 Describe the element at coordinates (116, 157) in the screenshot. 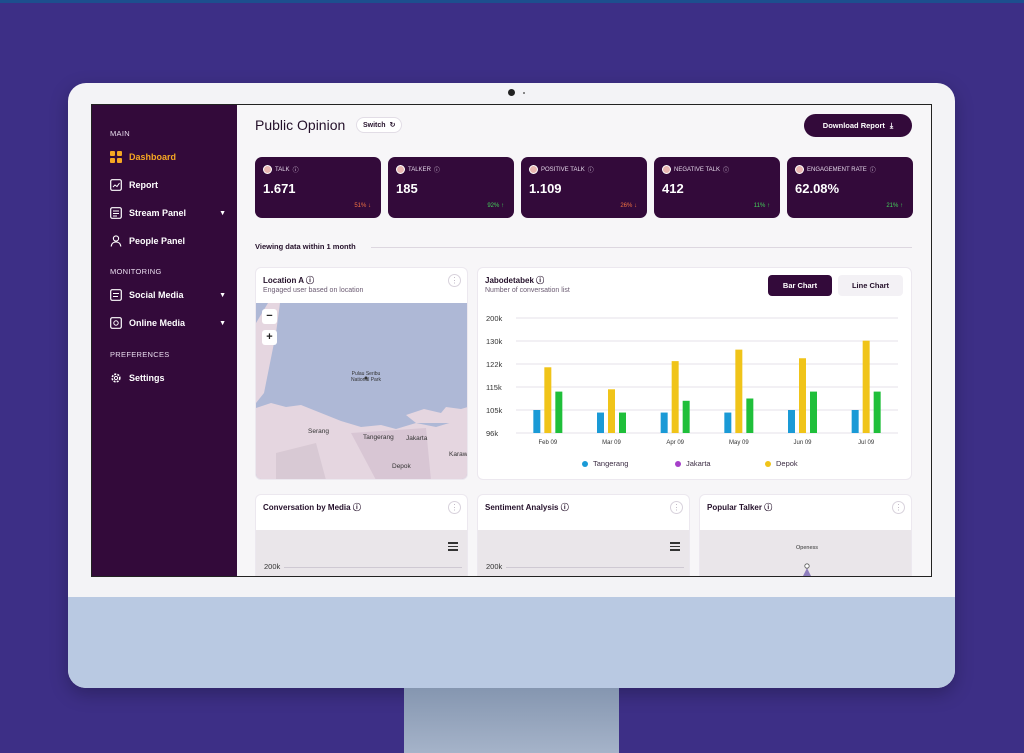

I see `dashboard-icon` at that location.